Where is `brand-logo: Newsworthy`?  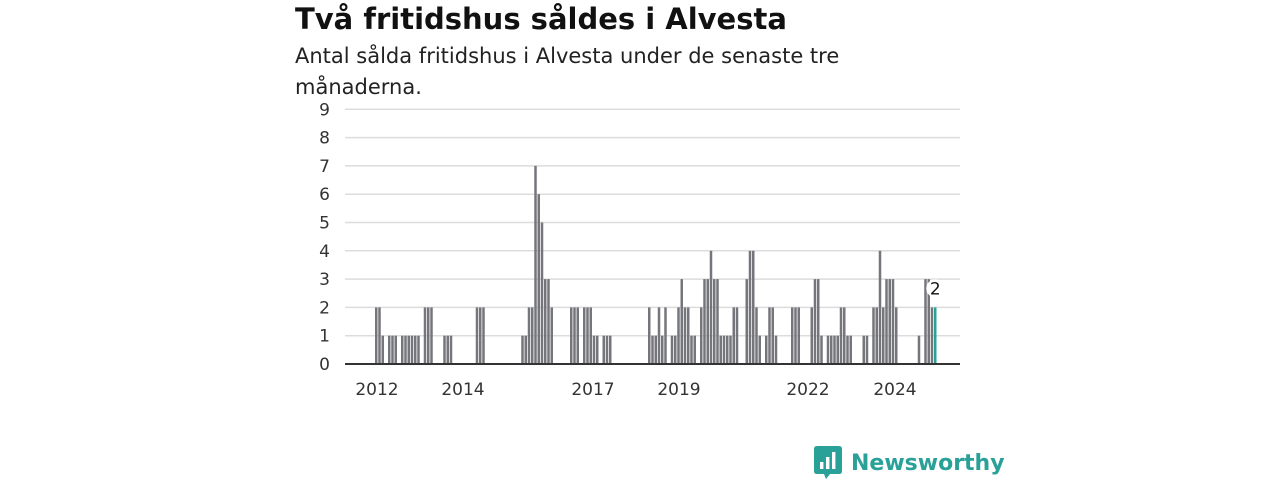 brand-logo: Newsworthy is located at coordinates (909, 463).